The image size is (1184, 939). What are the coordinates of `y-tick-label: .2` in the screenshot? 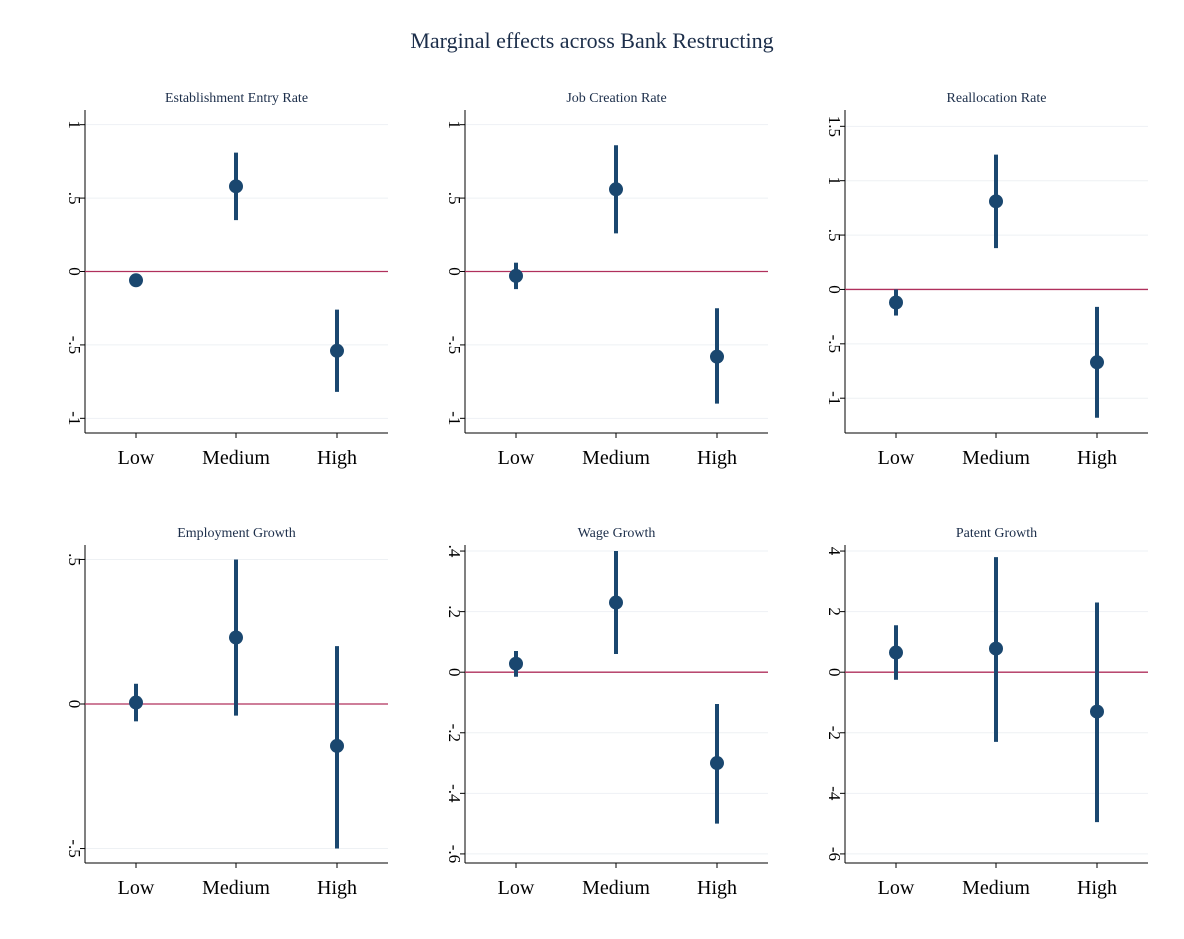 It's located at (454, 611).